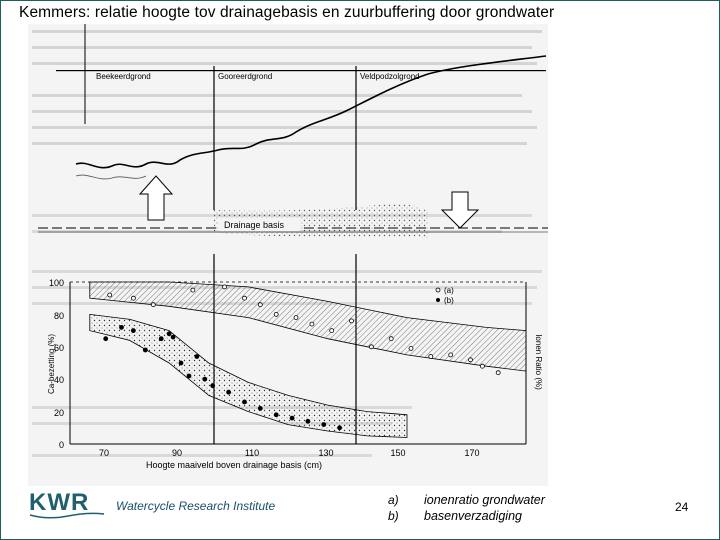 The height and width of the screenshot is (540, 720). I want to click on legend-label-a: (a), so click(449, 290).